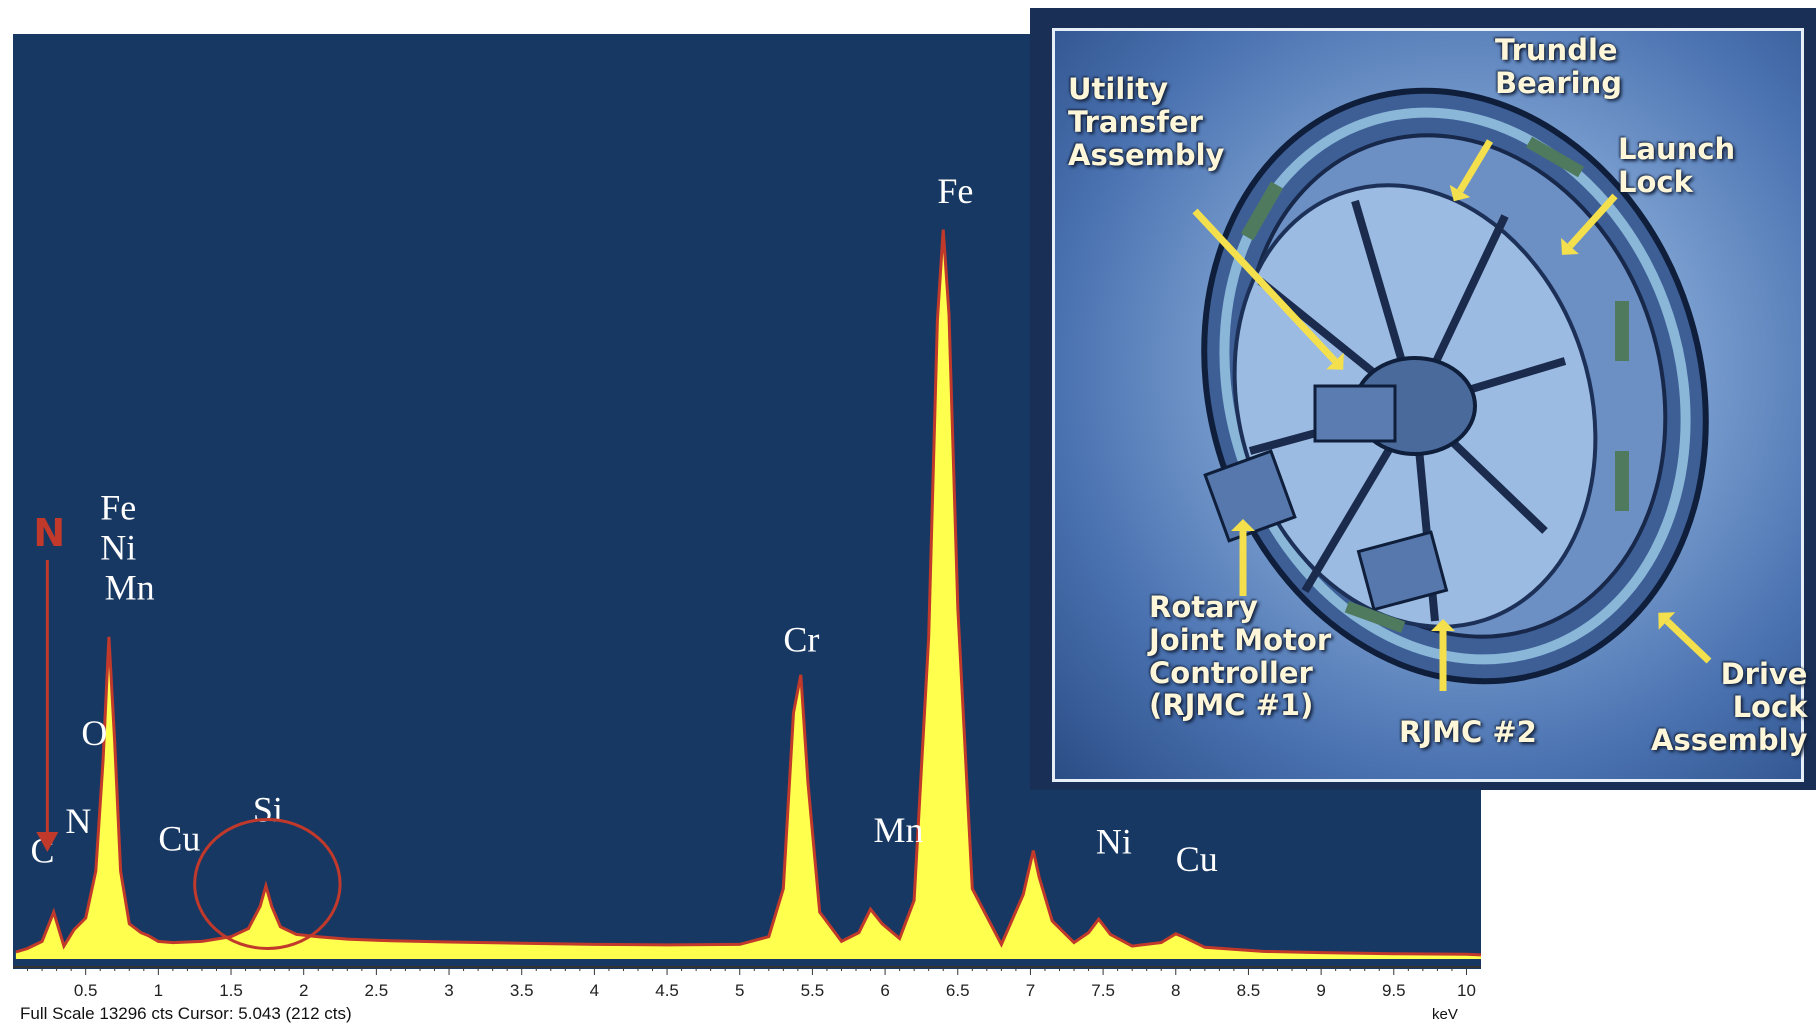  What do you see at coordinates (1558, 66) in the screenshot?
I see `callout-trundle-bearing: Trundle Bearing` at bounding box center [1558, 66].